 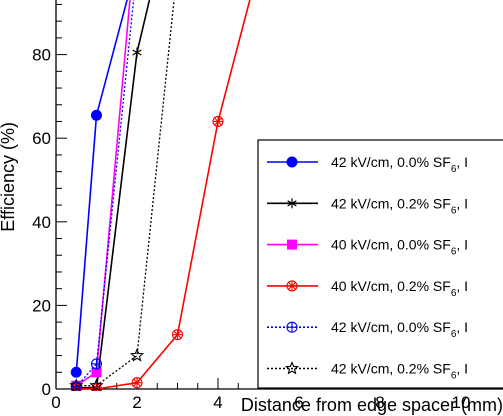 I want to click on y-tick-label: 40, so click(x=41, y=222).